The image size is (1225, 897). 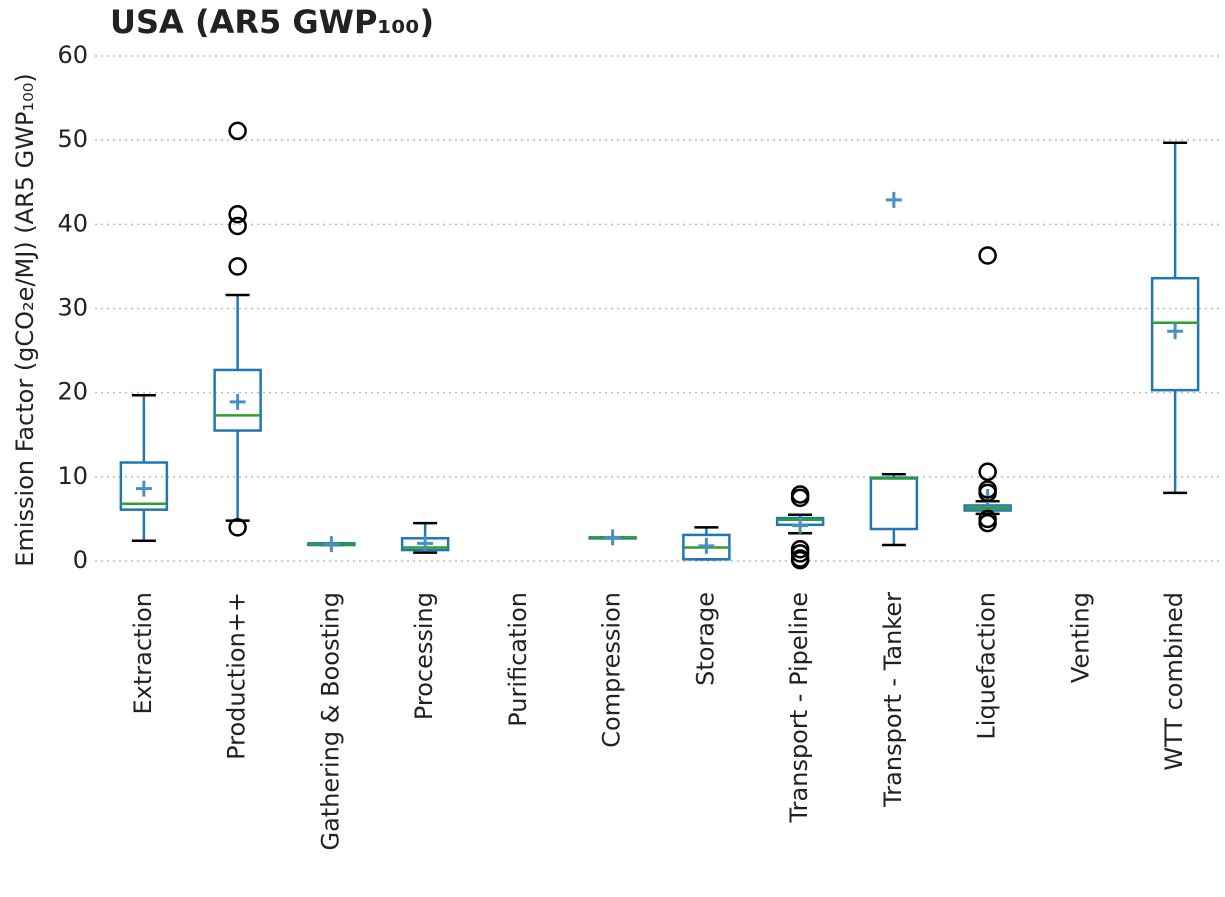 What do you see at coordinates (80, 560) in the screenshot?
I see `y-tick-label: 0` at bounding box center [80, 560].